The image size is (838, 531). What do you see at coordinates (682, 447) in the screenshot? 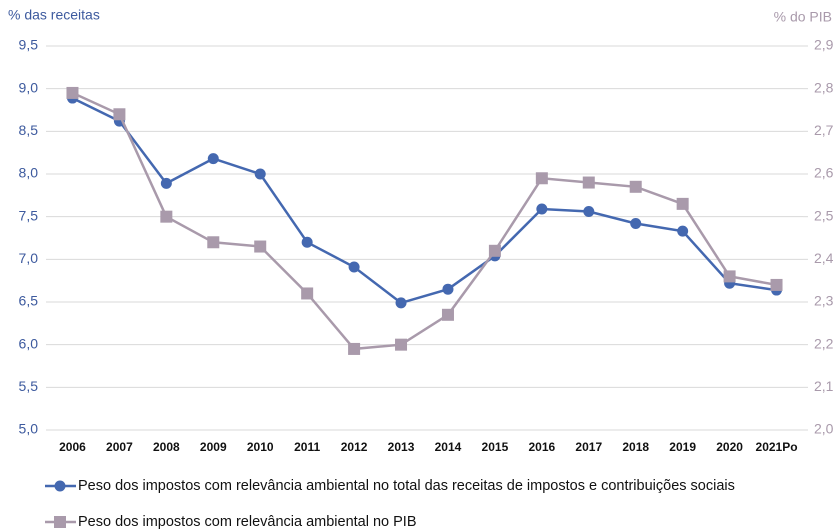
I see `x-tick-label: 2019` at bounding box center [682, 447].